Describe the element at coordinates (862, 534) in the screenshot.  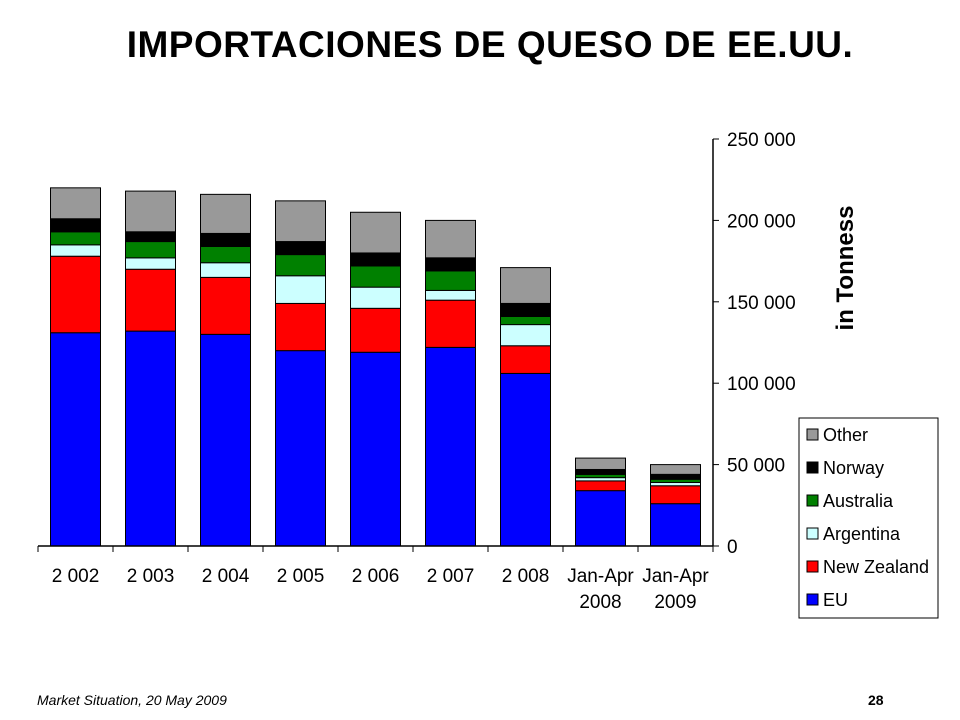
I see `legend-label-argentina: Argentina` at that location.